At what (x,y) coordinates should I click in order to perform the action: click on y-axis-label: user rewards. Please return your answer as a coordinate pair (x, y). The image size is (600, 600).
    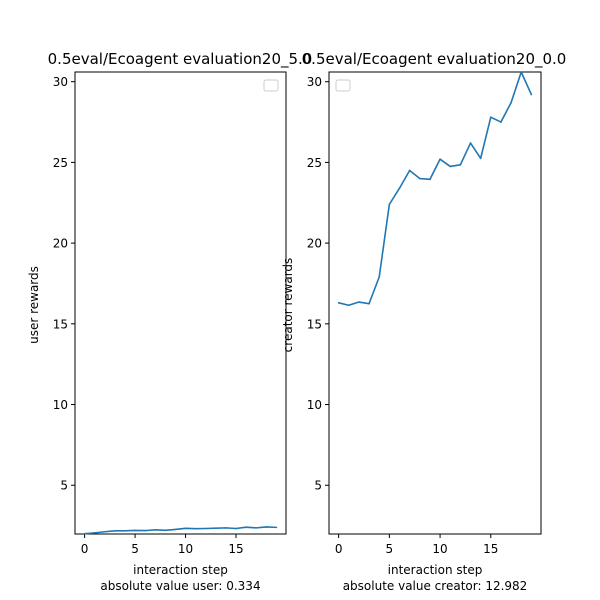
    Looking at the image, I should click on (34, 305).